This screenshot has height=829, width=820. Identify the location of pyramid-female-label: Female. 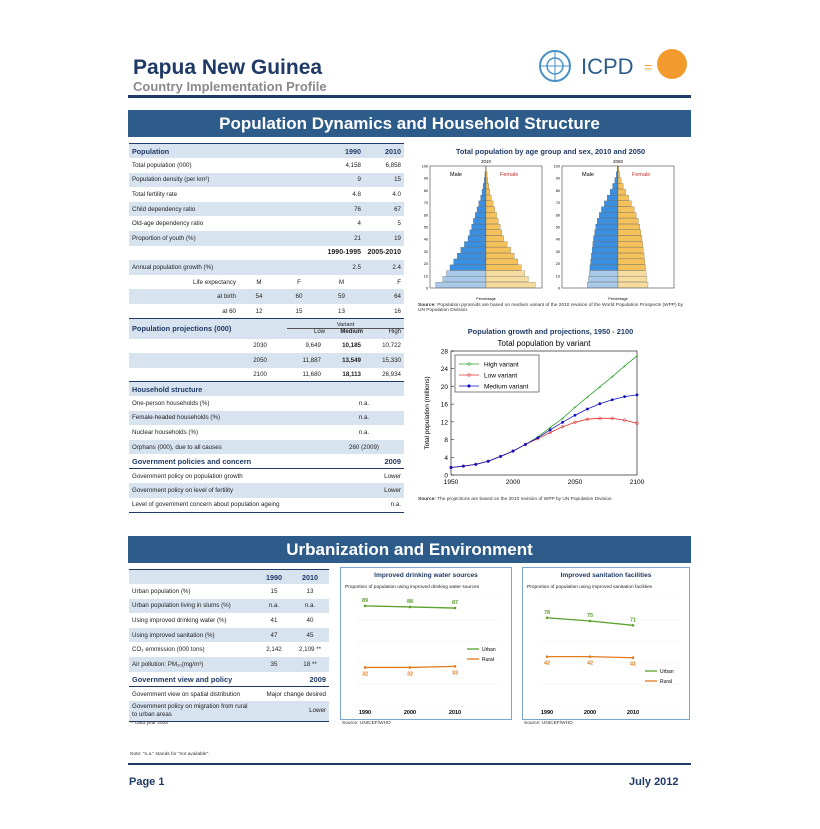
(509, 175).